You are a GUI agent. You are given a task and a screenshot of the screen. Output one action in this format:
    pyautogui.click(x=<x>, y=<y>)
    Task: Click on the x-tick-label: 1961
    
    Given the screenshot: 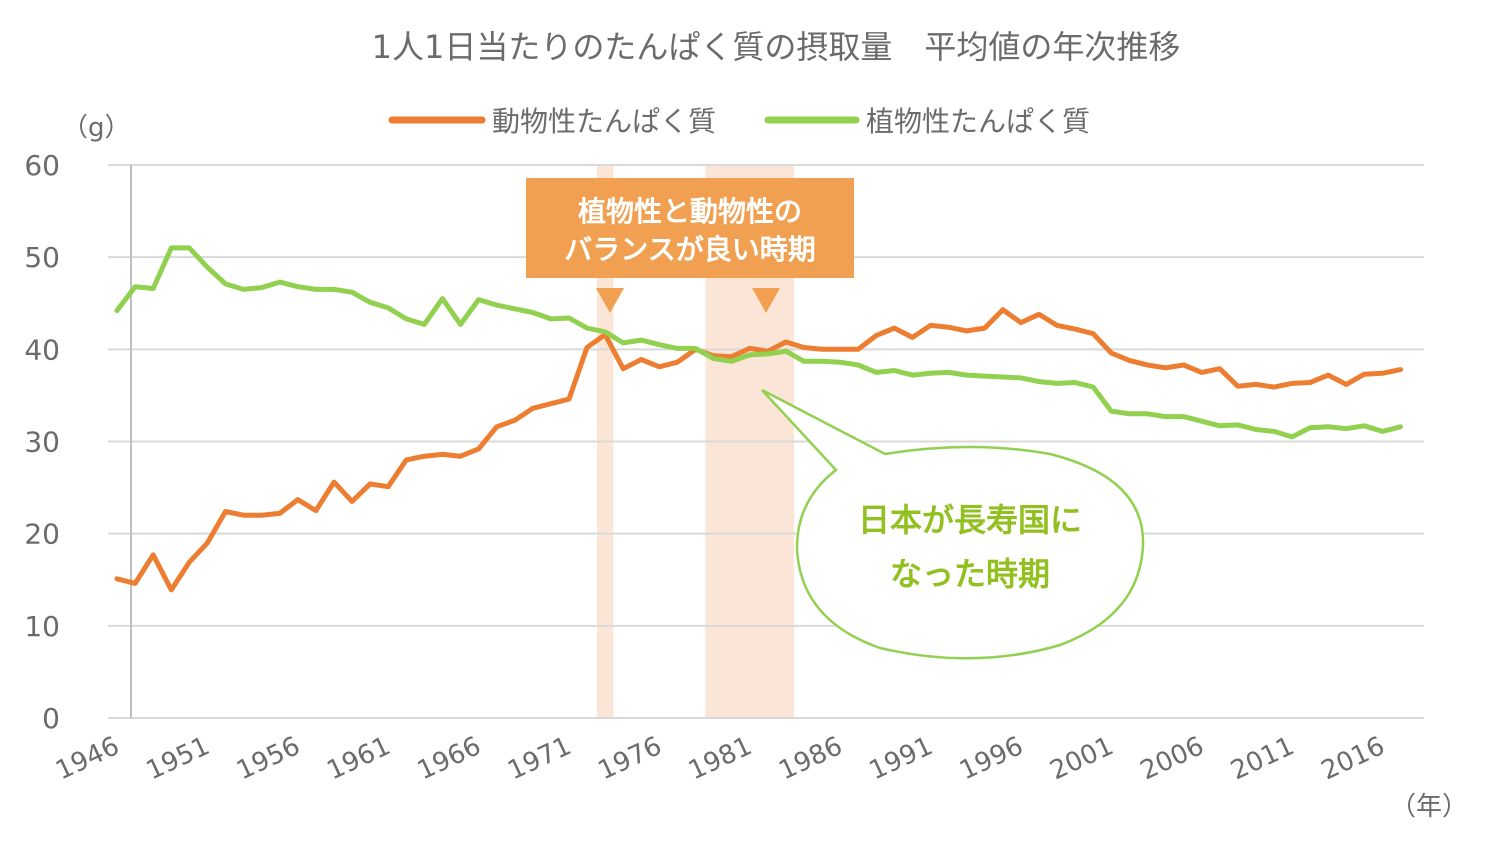 What is the action you would take?
    pyautogui.click(x=359, y=758)
    